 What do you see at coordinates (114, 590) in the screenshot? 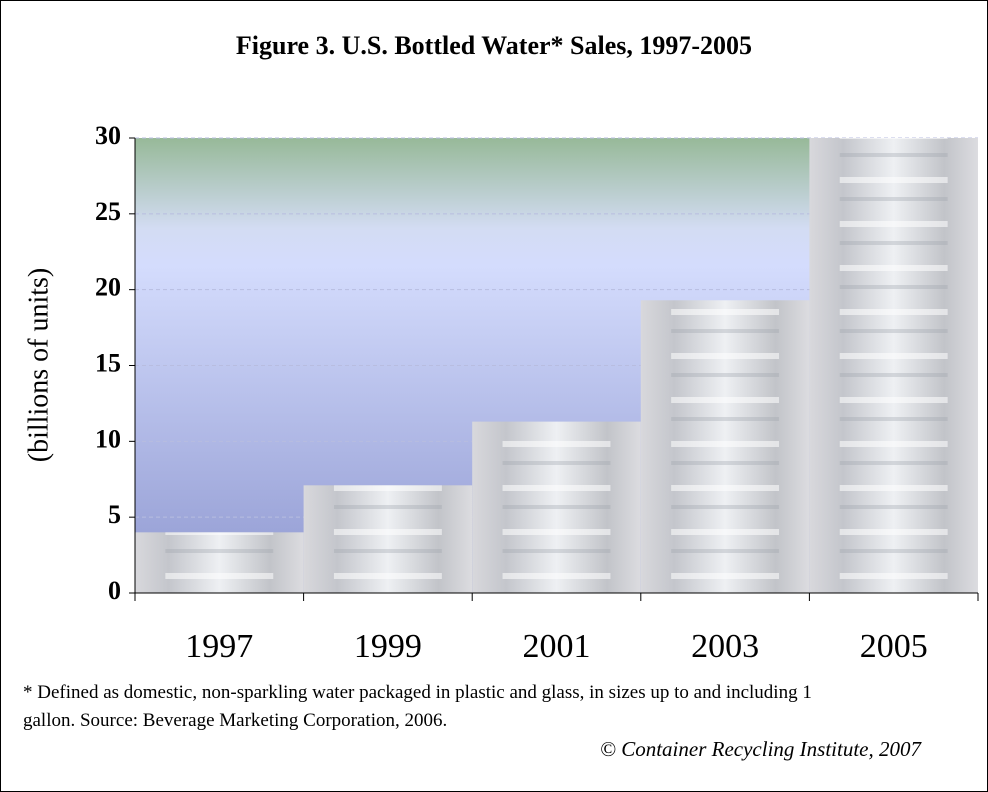
I see `y-tick-label: 0` at bounding box center [114, 590].